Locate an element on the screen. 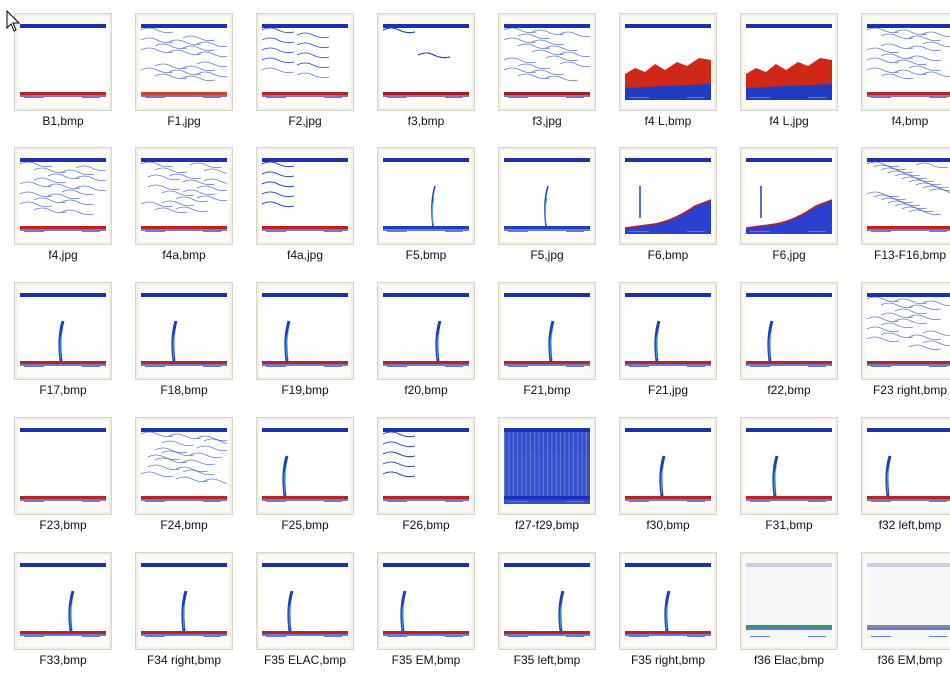 Image resolution: width=950 pixels, height=682 pixels. file-name-label: F26,bmp is located at coordinates (426, 525).